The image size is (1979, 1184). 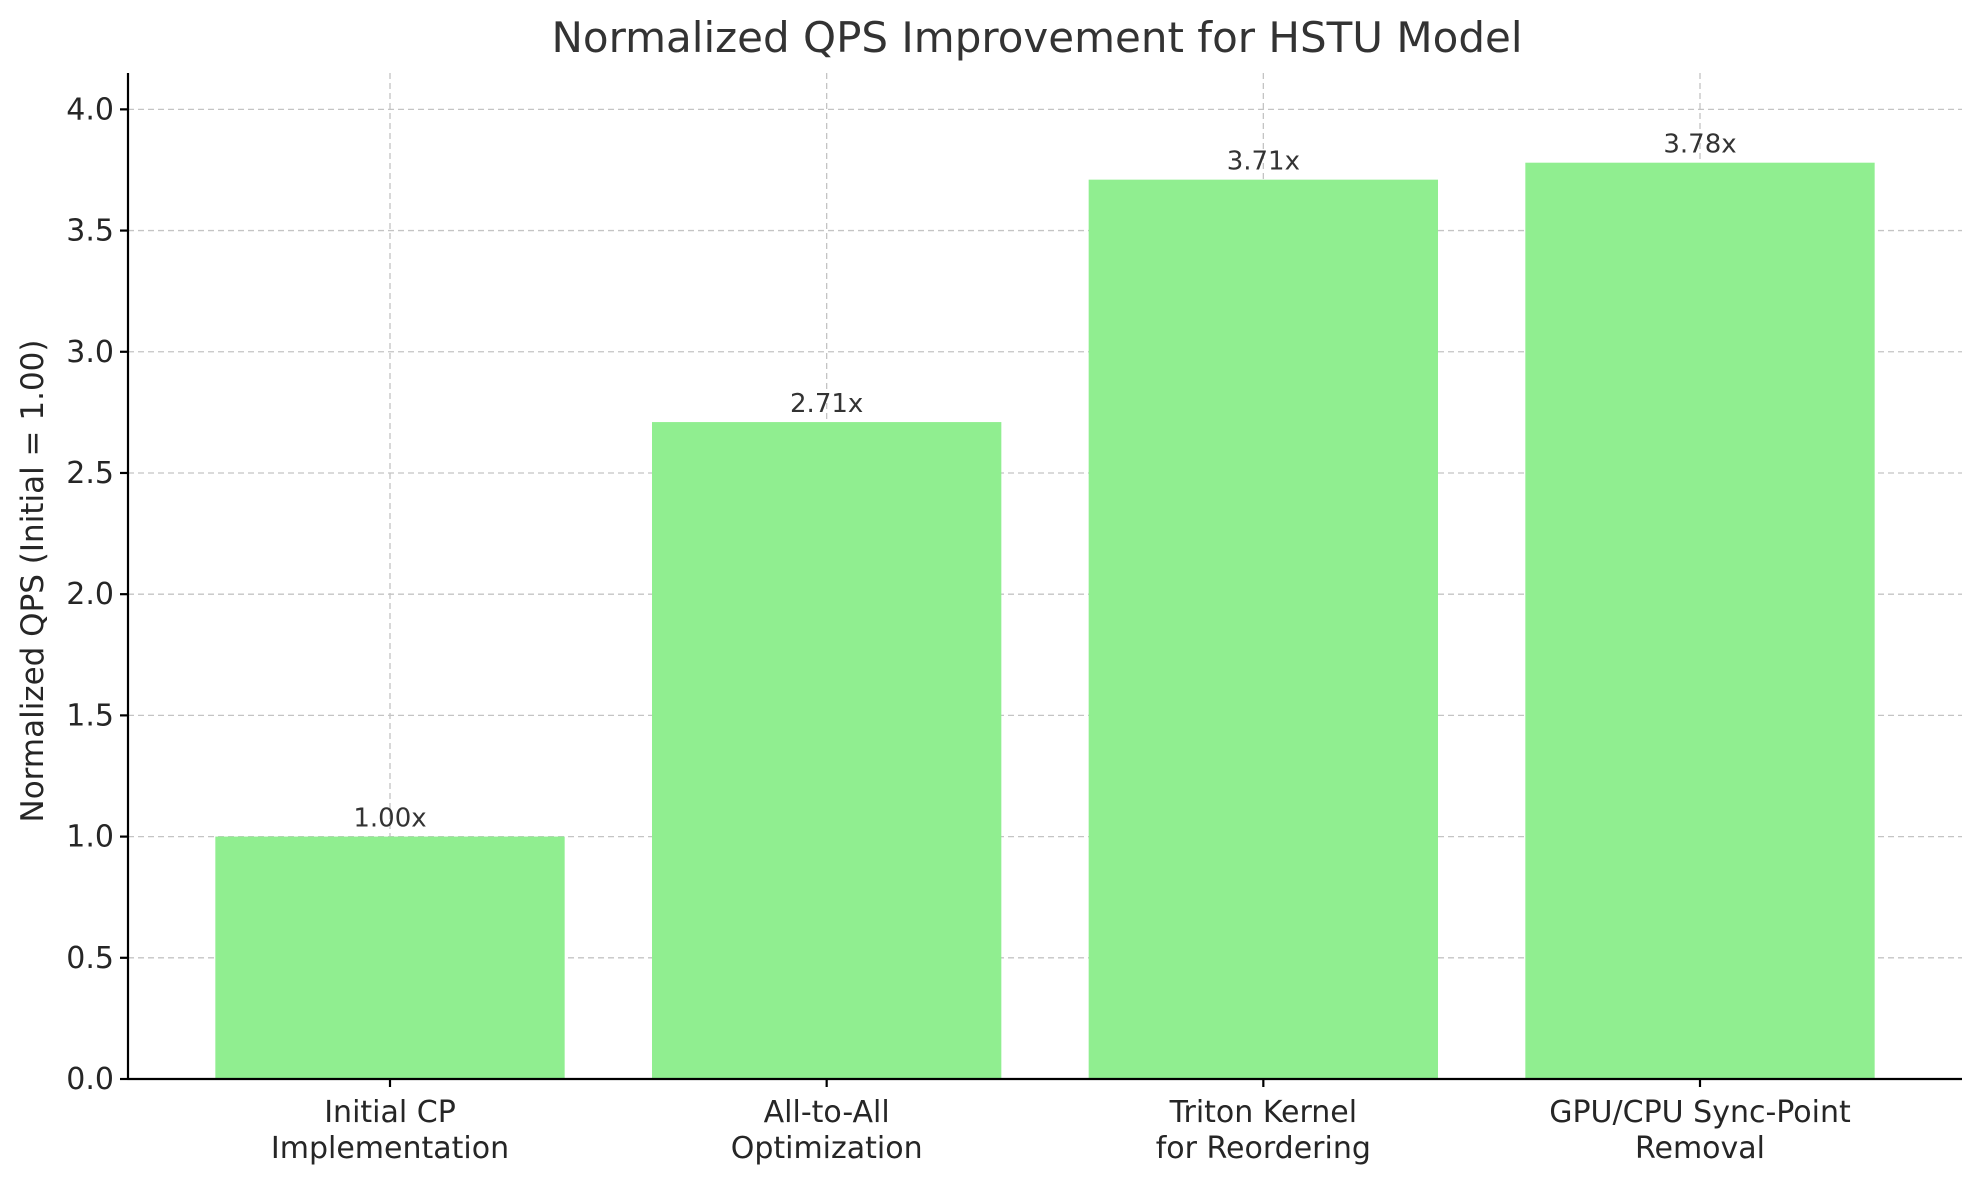 What do you see at coordinates (826, 404) in the screenshot?
I see `data-label-2: 2.71x` at bounding box center [826, 404].